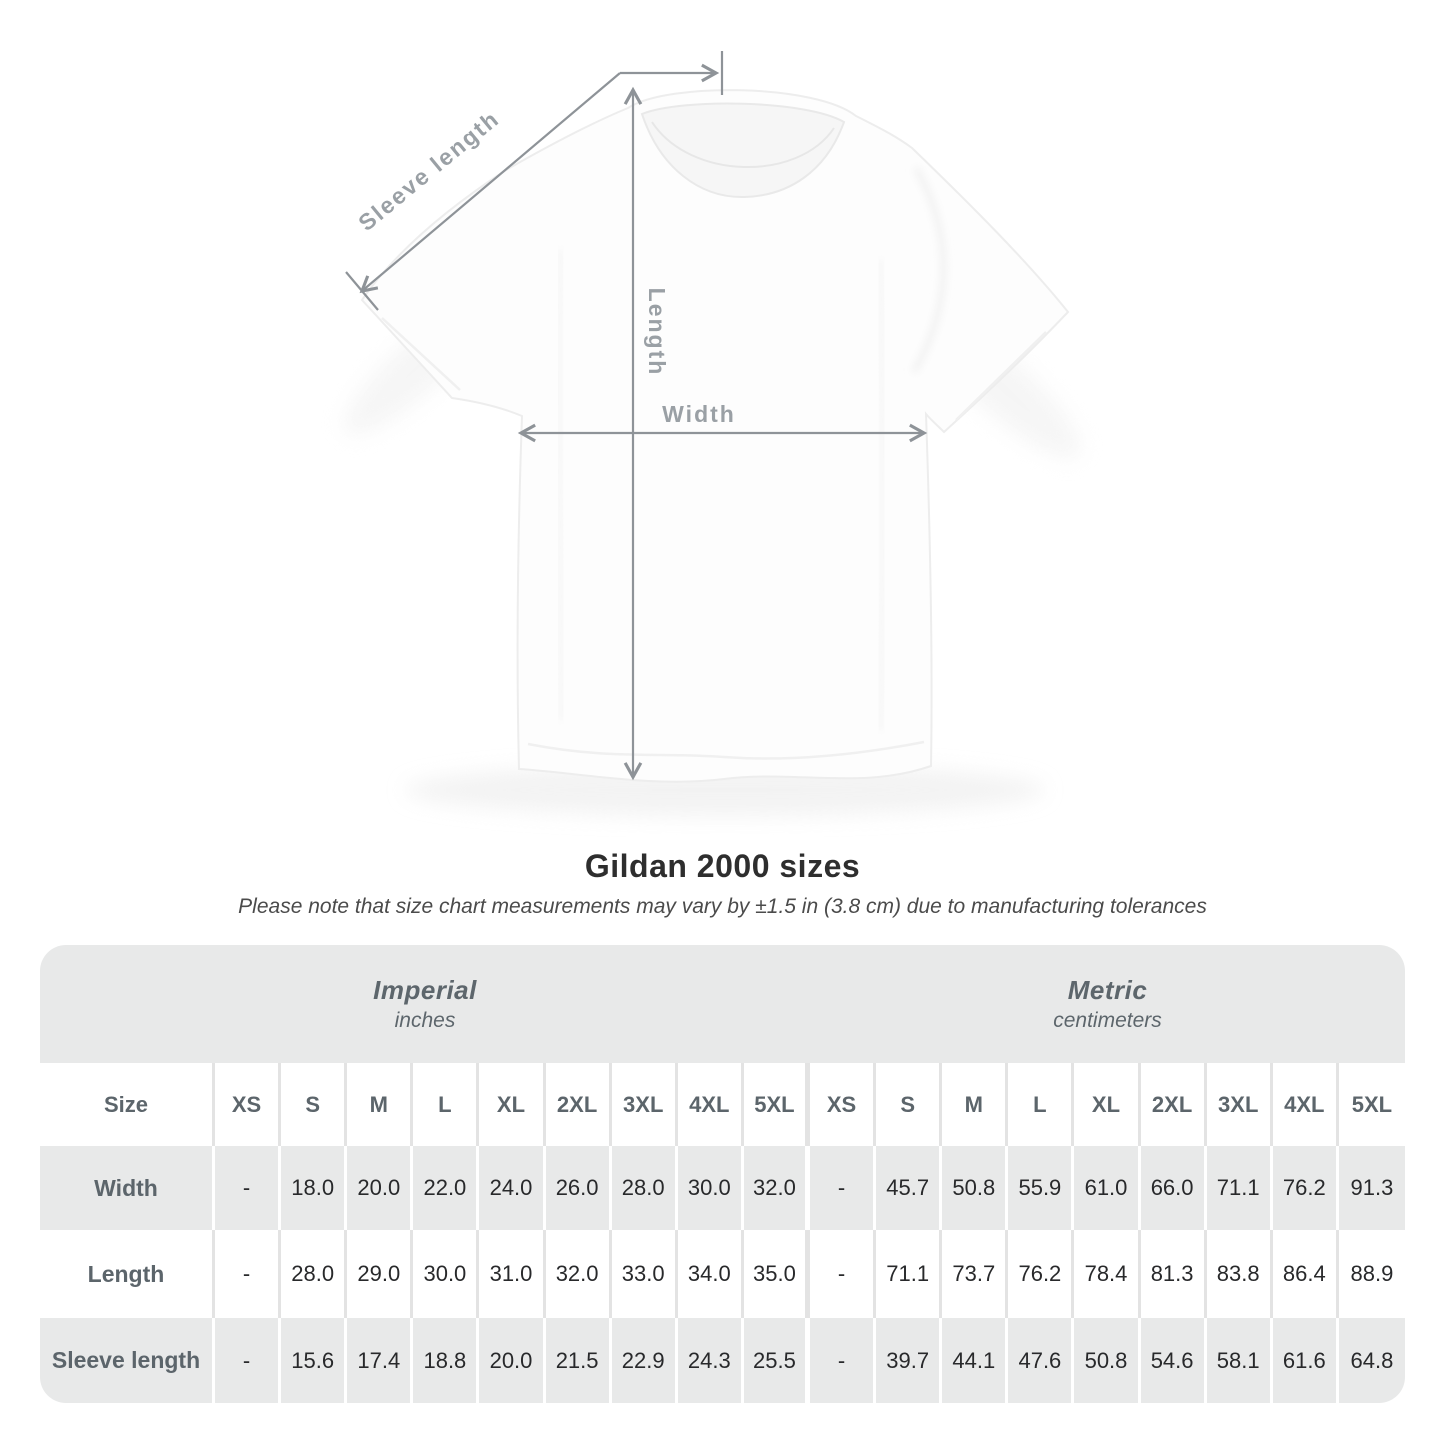 The height and width of the screenshot is (1445, 1445). I want to click on size-column-header-metric-xs: XS, so click(843, 1104).